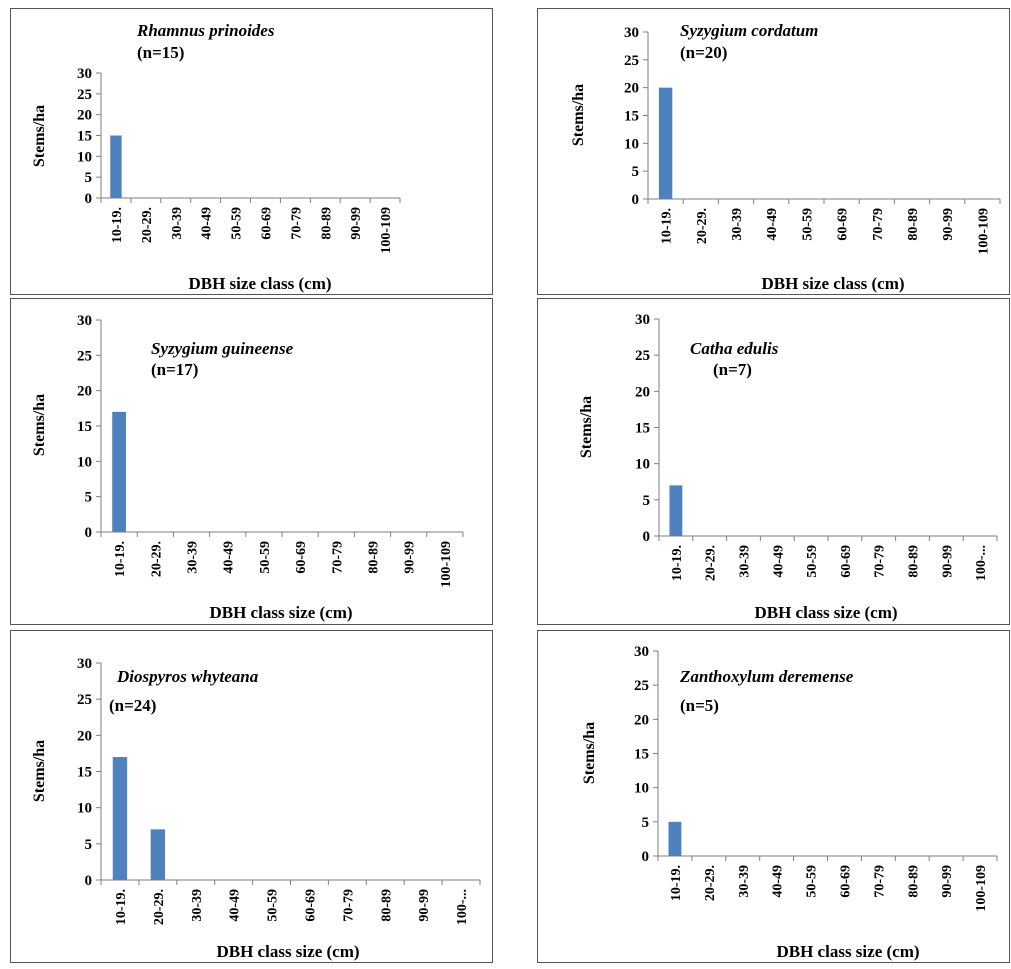 The width and height of the screenshot is (1011, 969). What do you see at coordinates (703, 52) in the screenshot?
I see `chart-subtitle: (n=20)` at bounding box center [703, 52].